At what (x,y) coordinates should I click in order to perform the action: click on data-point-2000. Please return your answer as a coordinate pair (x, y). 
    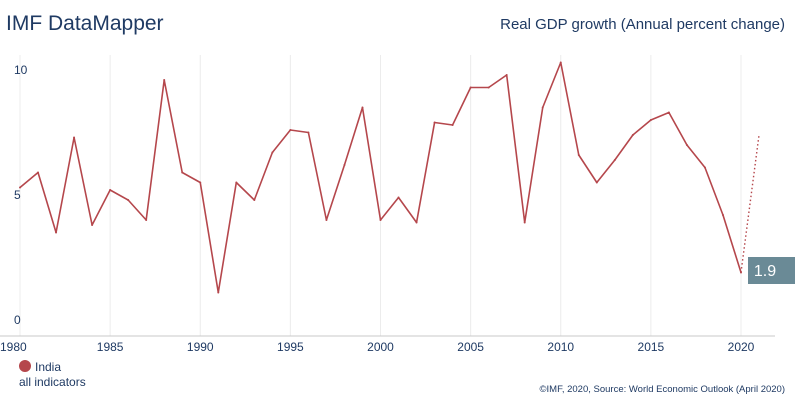
    Looking at the image, I should click on (380, 220).